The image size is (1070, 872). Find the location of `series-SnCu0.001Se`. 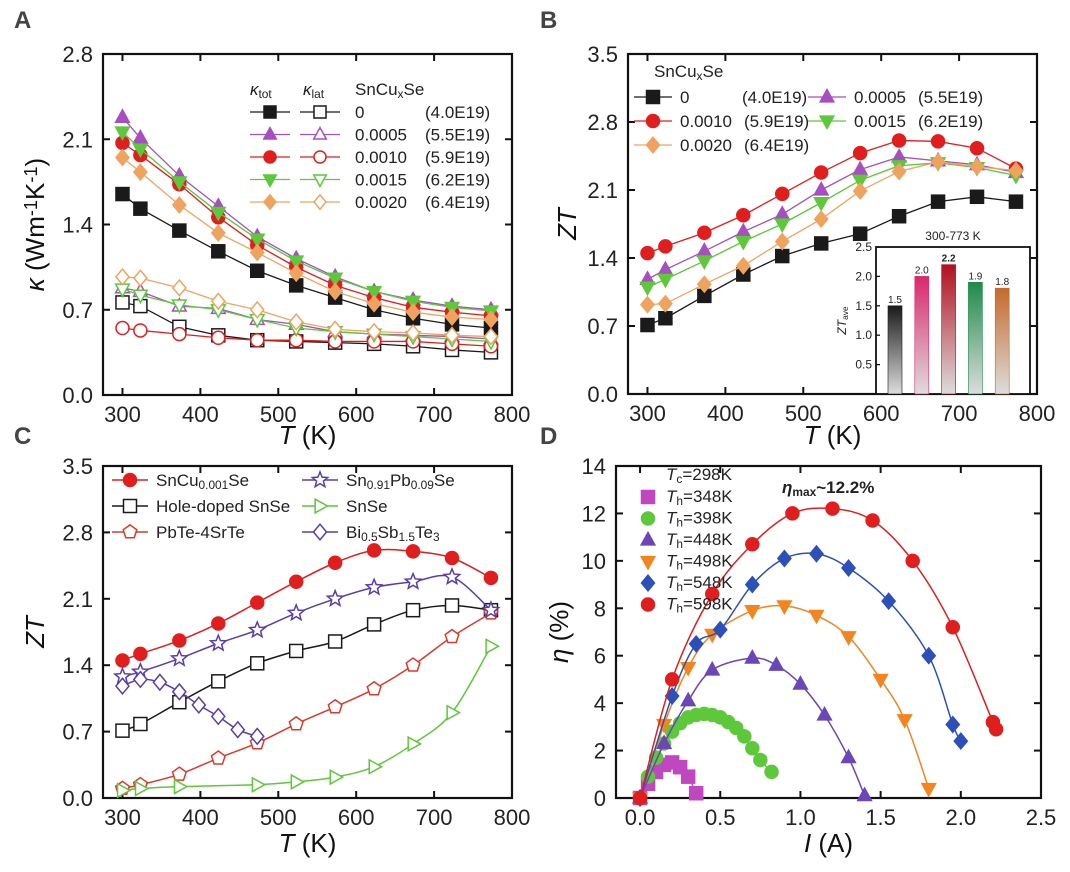

series-SnCu0.001Se is located at coordinates (307, 605).